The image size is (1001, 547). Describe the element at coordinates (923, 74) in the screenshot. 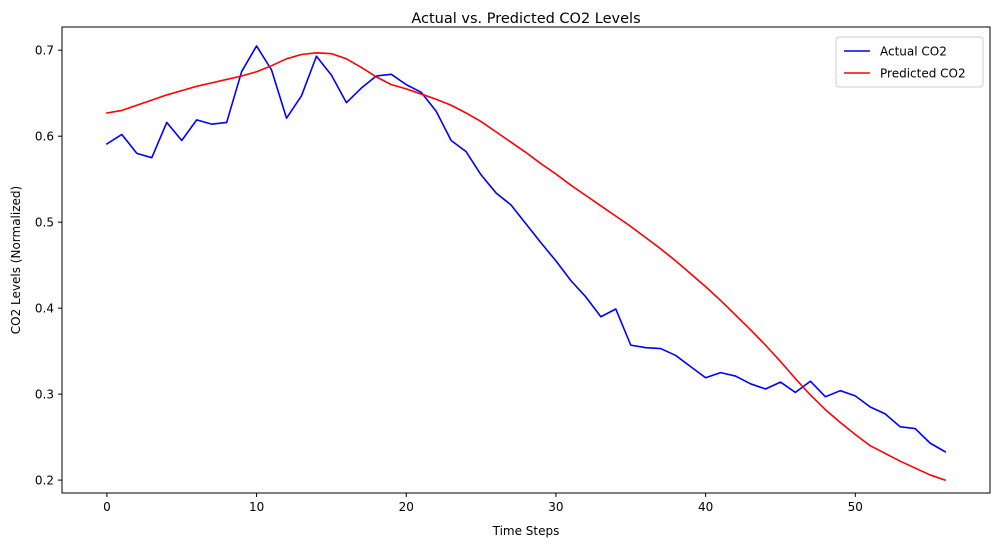

I see `legend-label-predicted: Predicted CO2` at that location.